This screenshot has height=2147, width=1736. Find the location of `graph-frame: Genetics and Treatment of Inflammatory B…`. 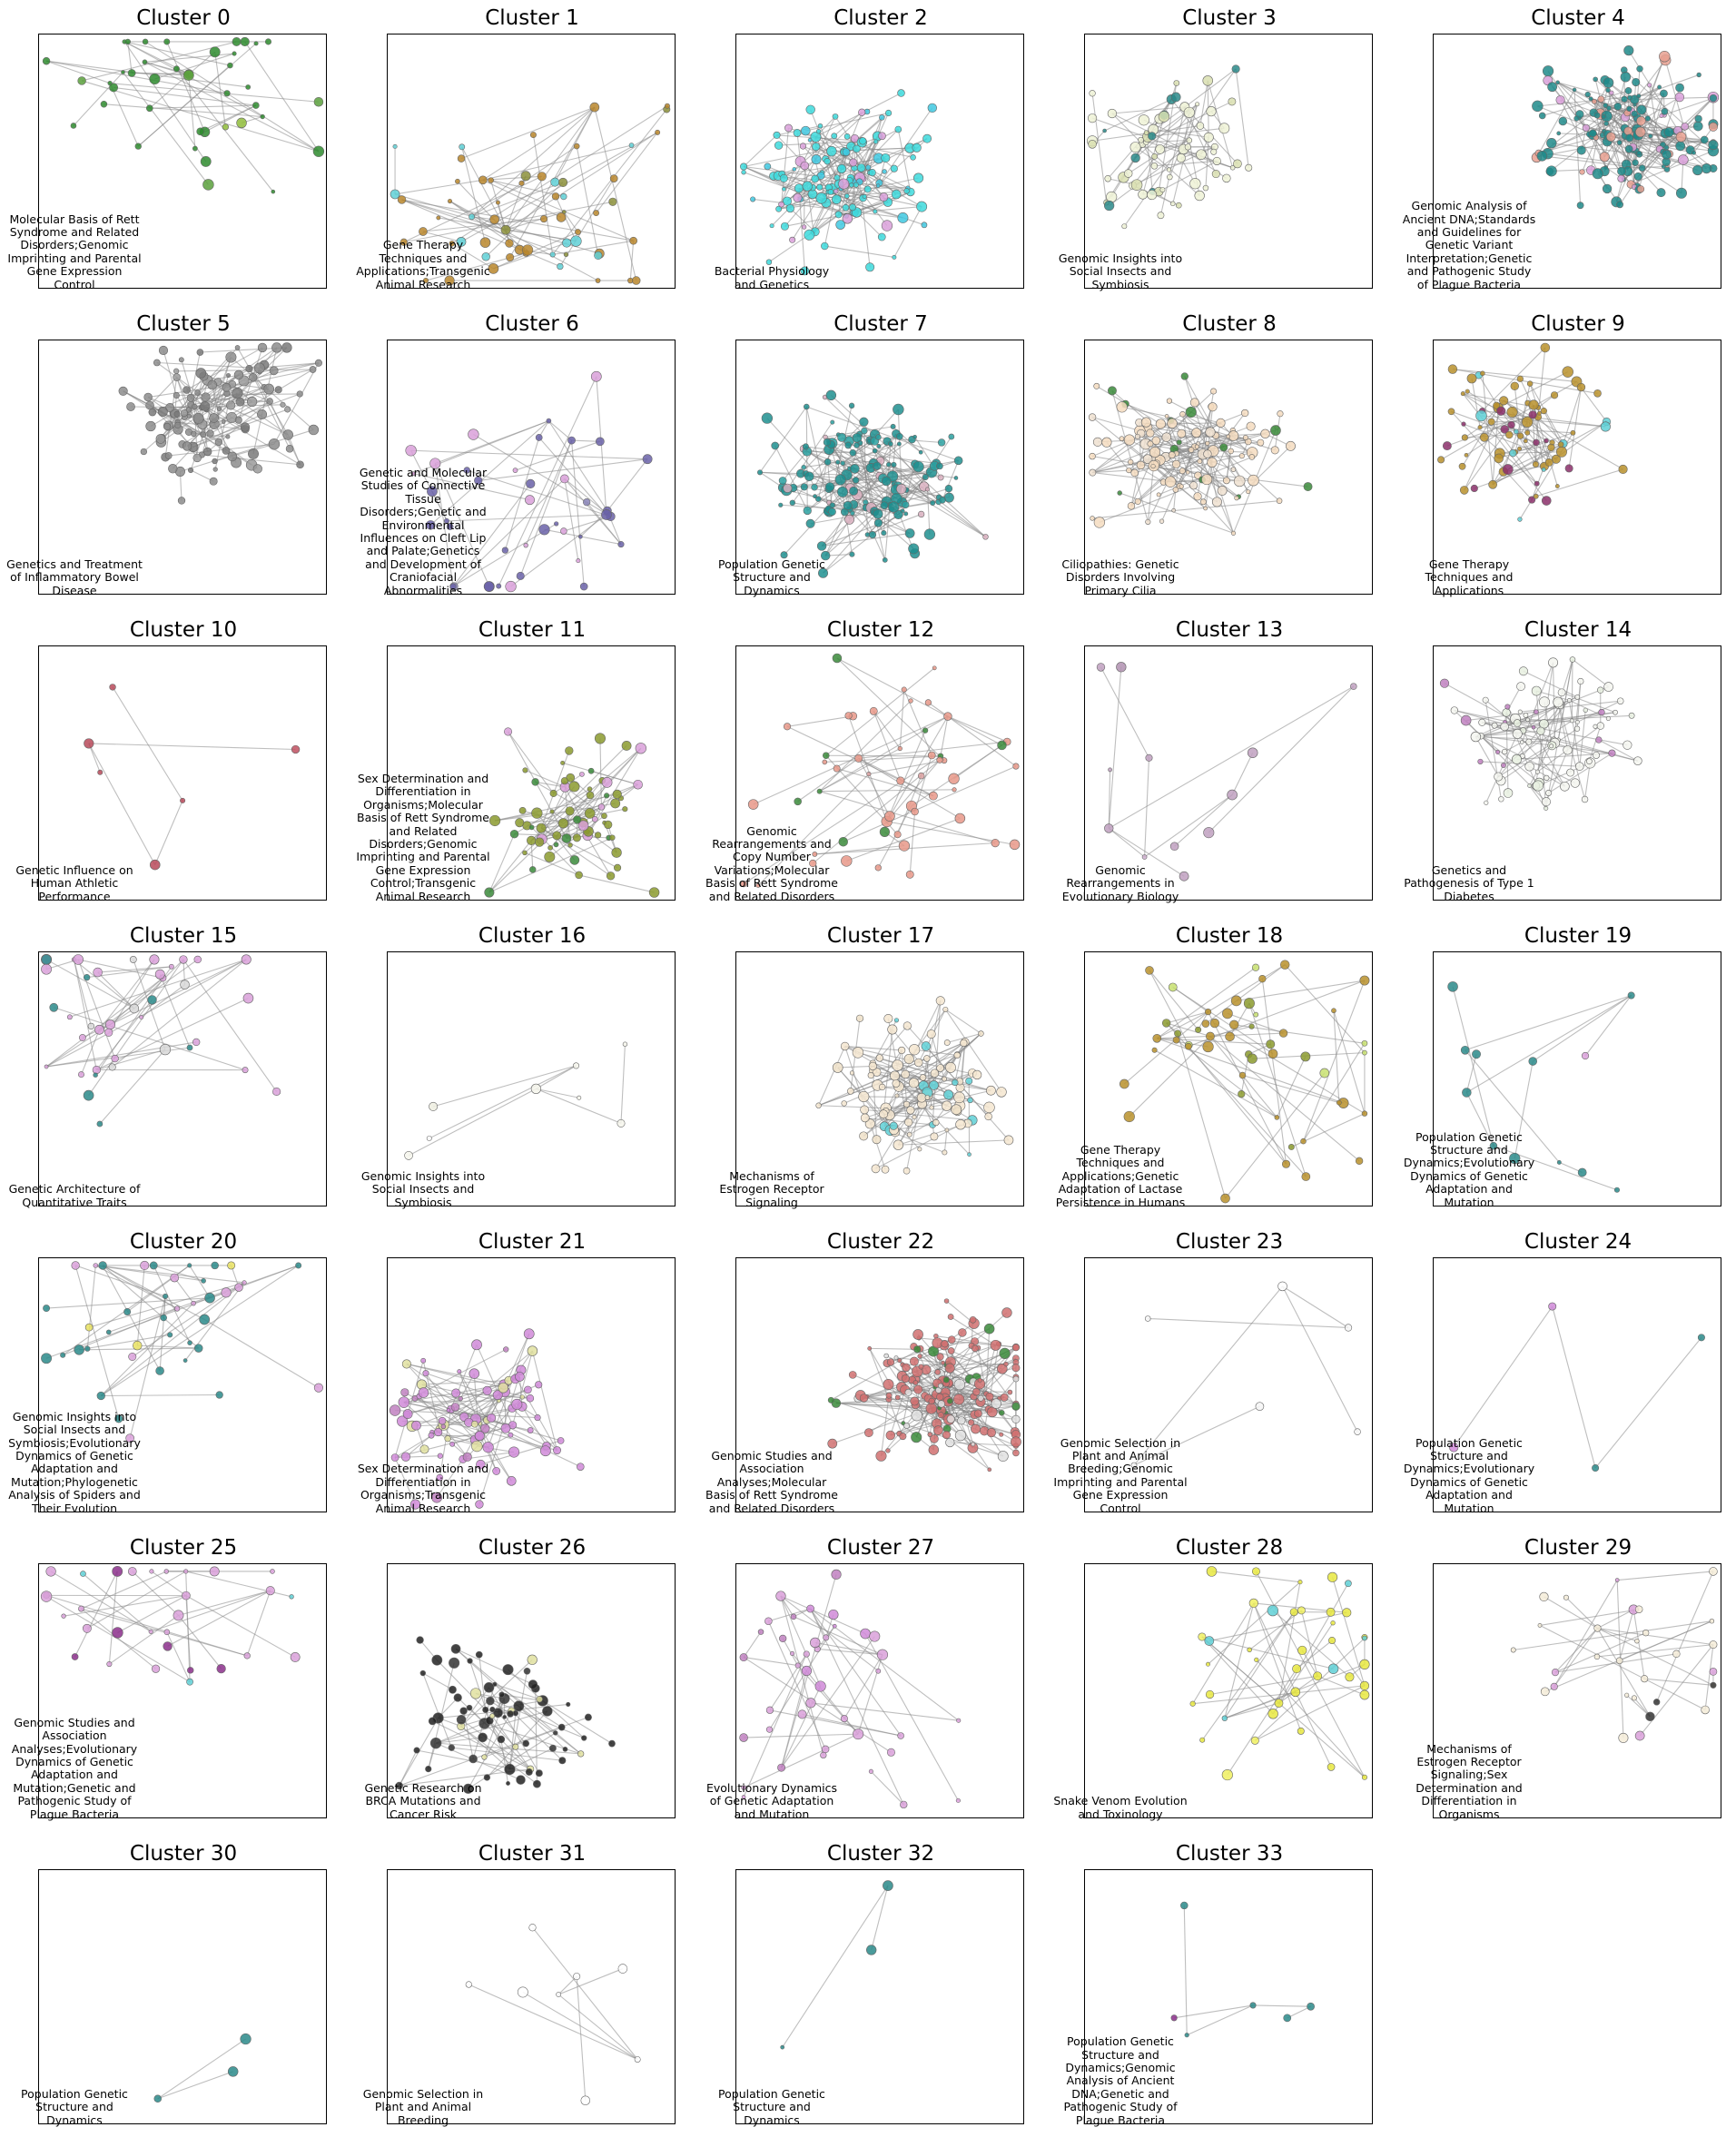

graph-frame: Genetics and Treatment of Inflammatory B… is located at coordinates (182, 468).